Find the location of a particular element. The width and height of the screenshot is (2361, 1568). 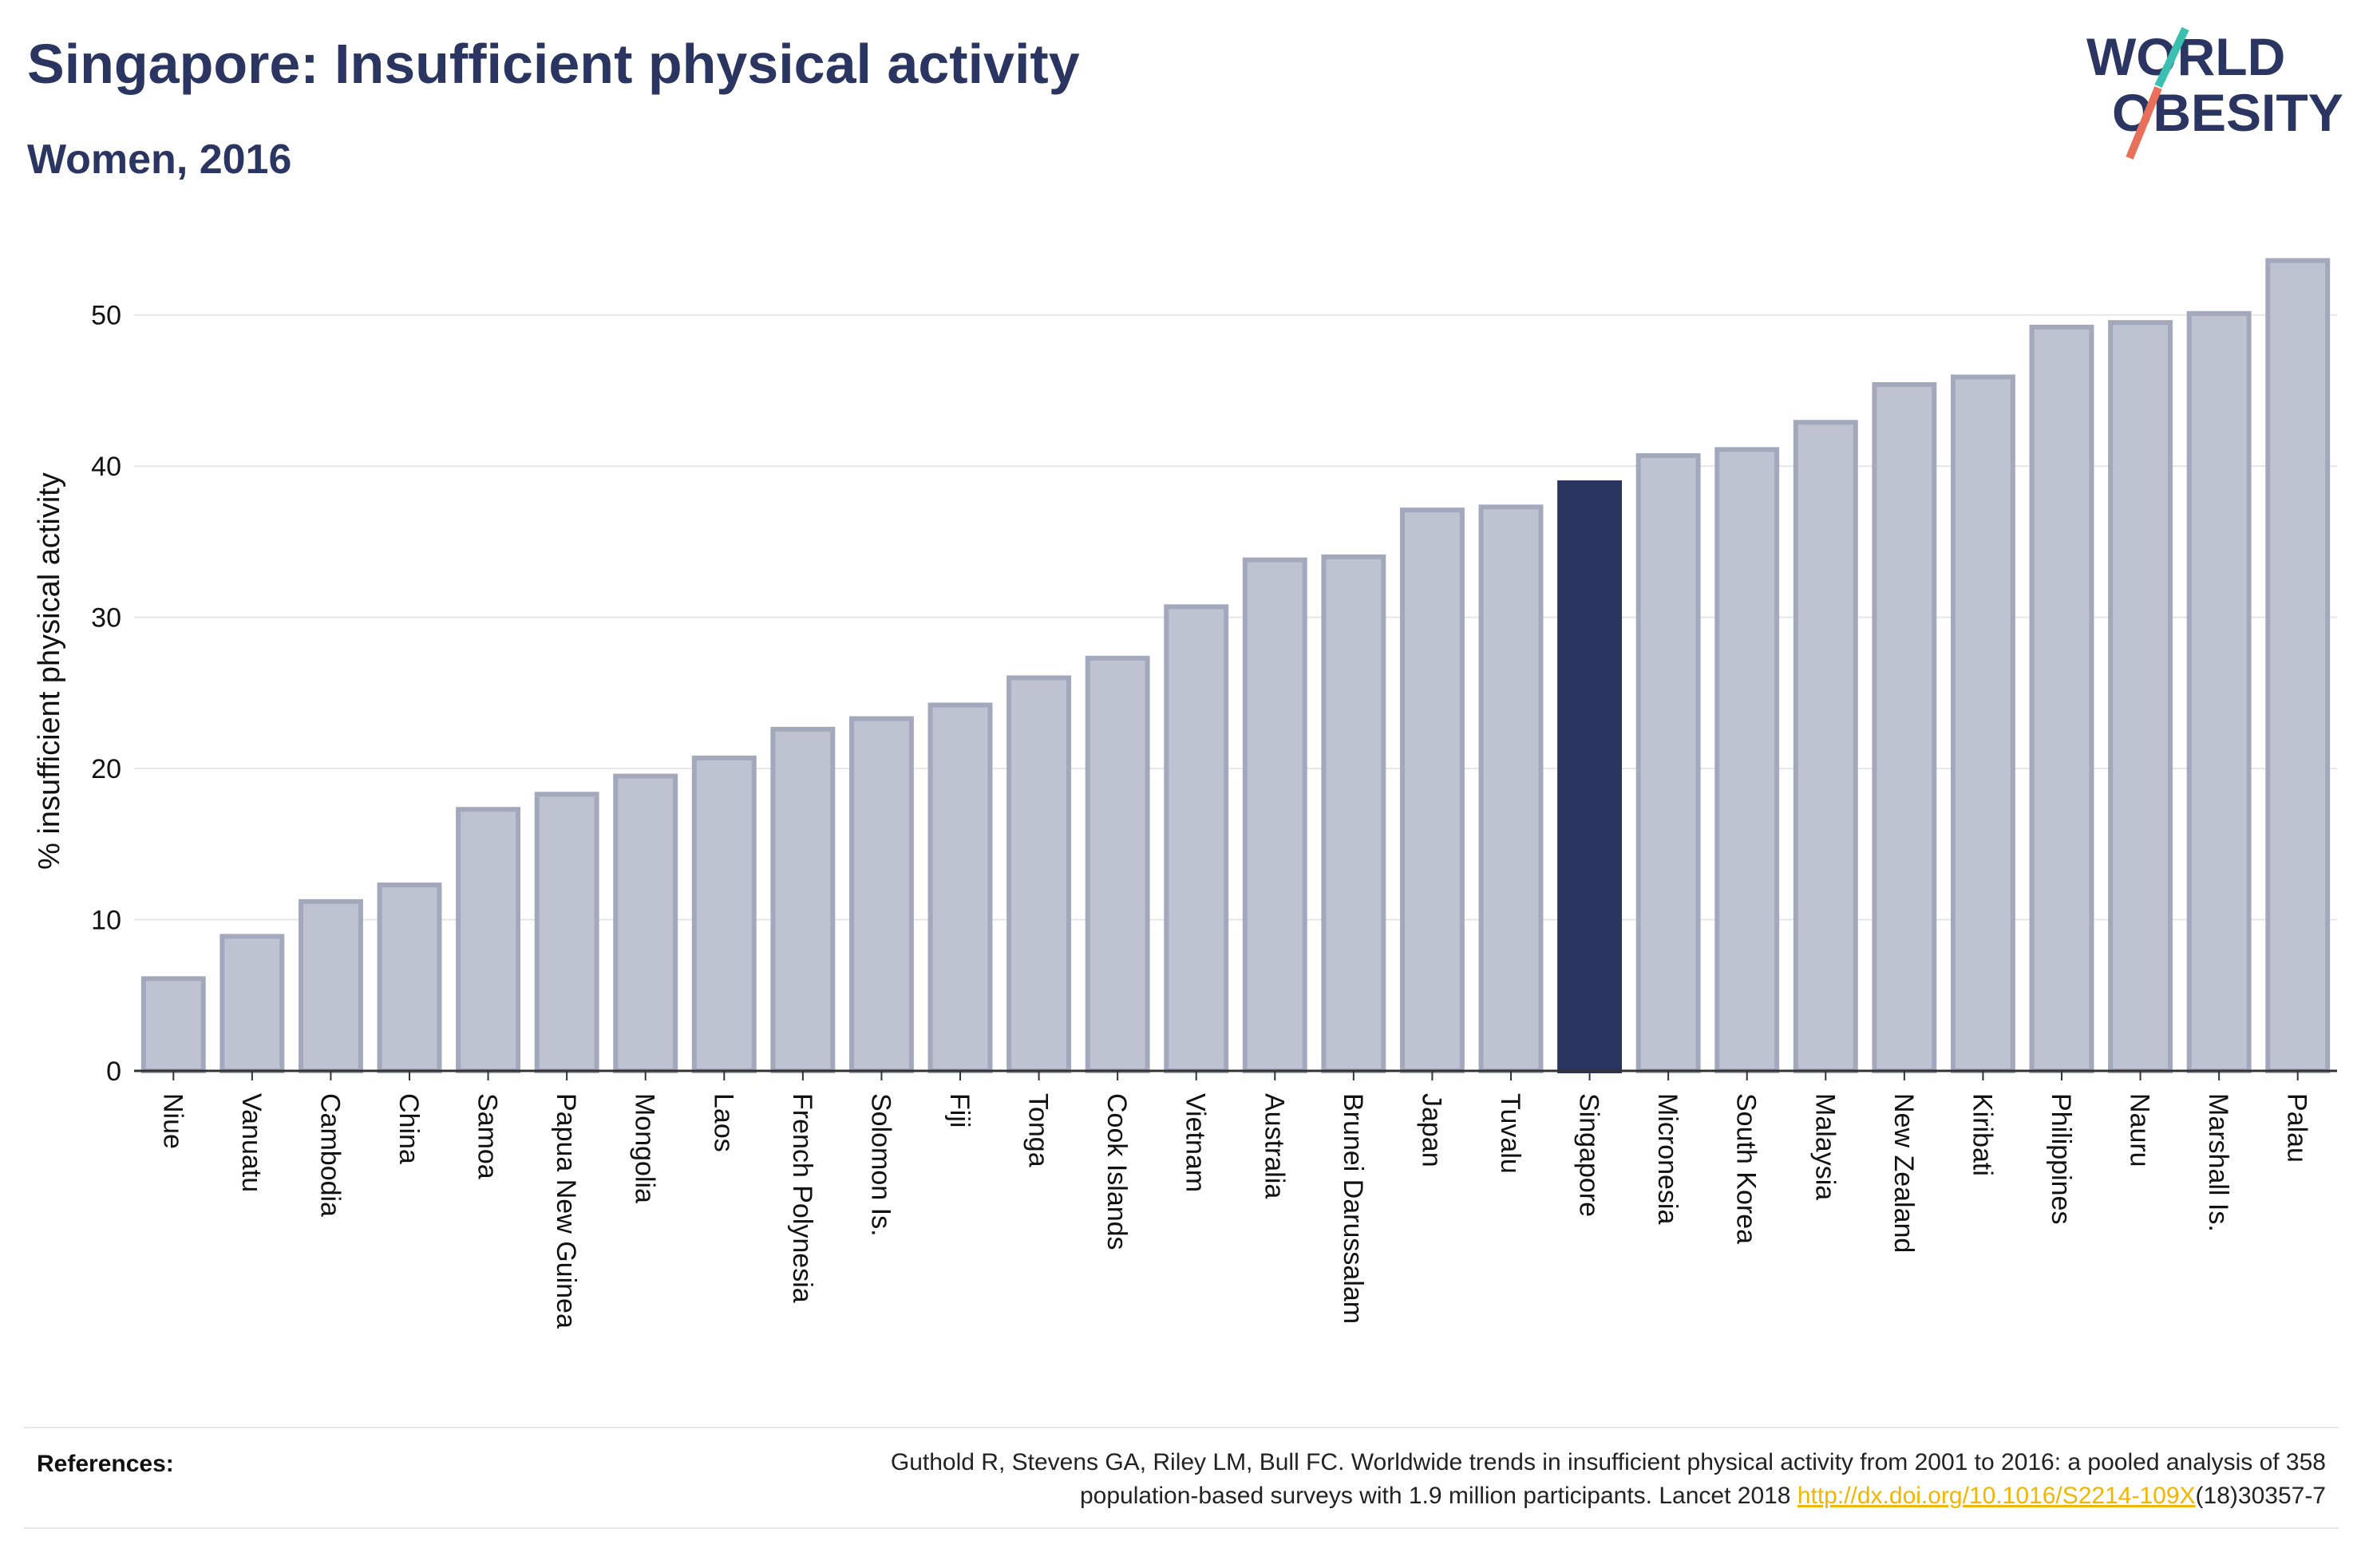

x-tick-label: Australia is located at coordinates (1274, 1146).